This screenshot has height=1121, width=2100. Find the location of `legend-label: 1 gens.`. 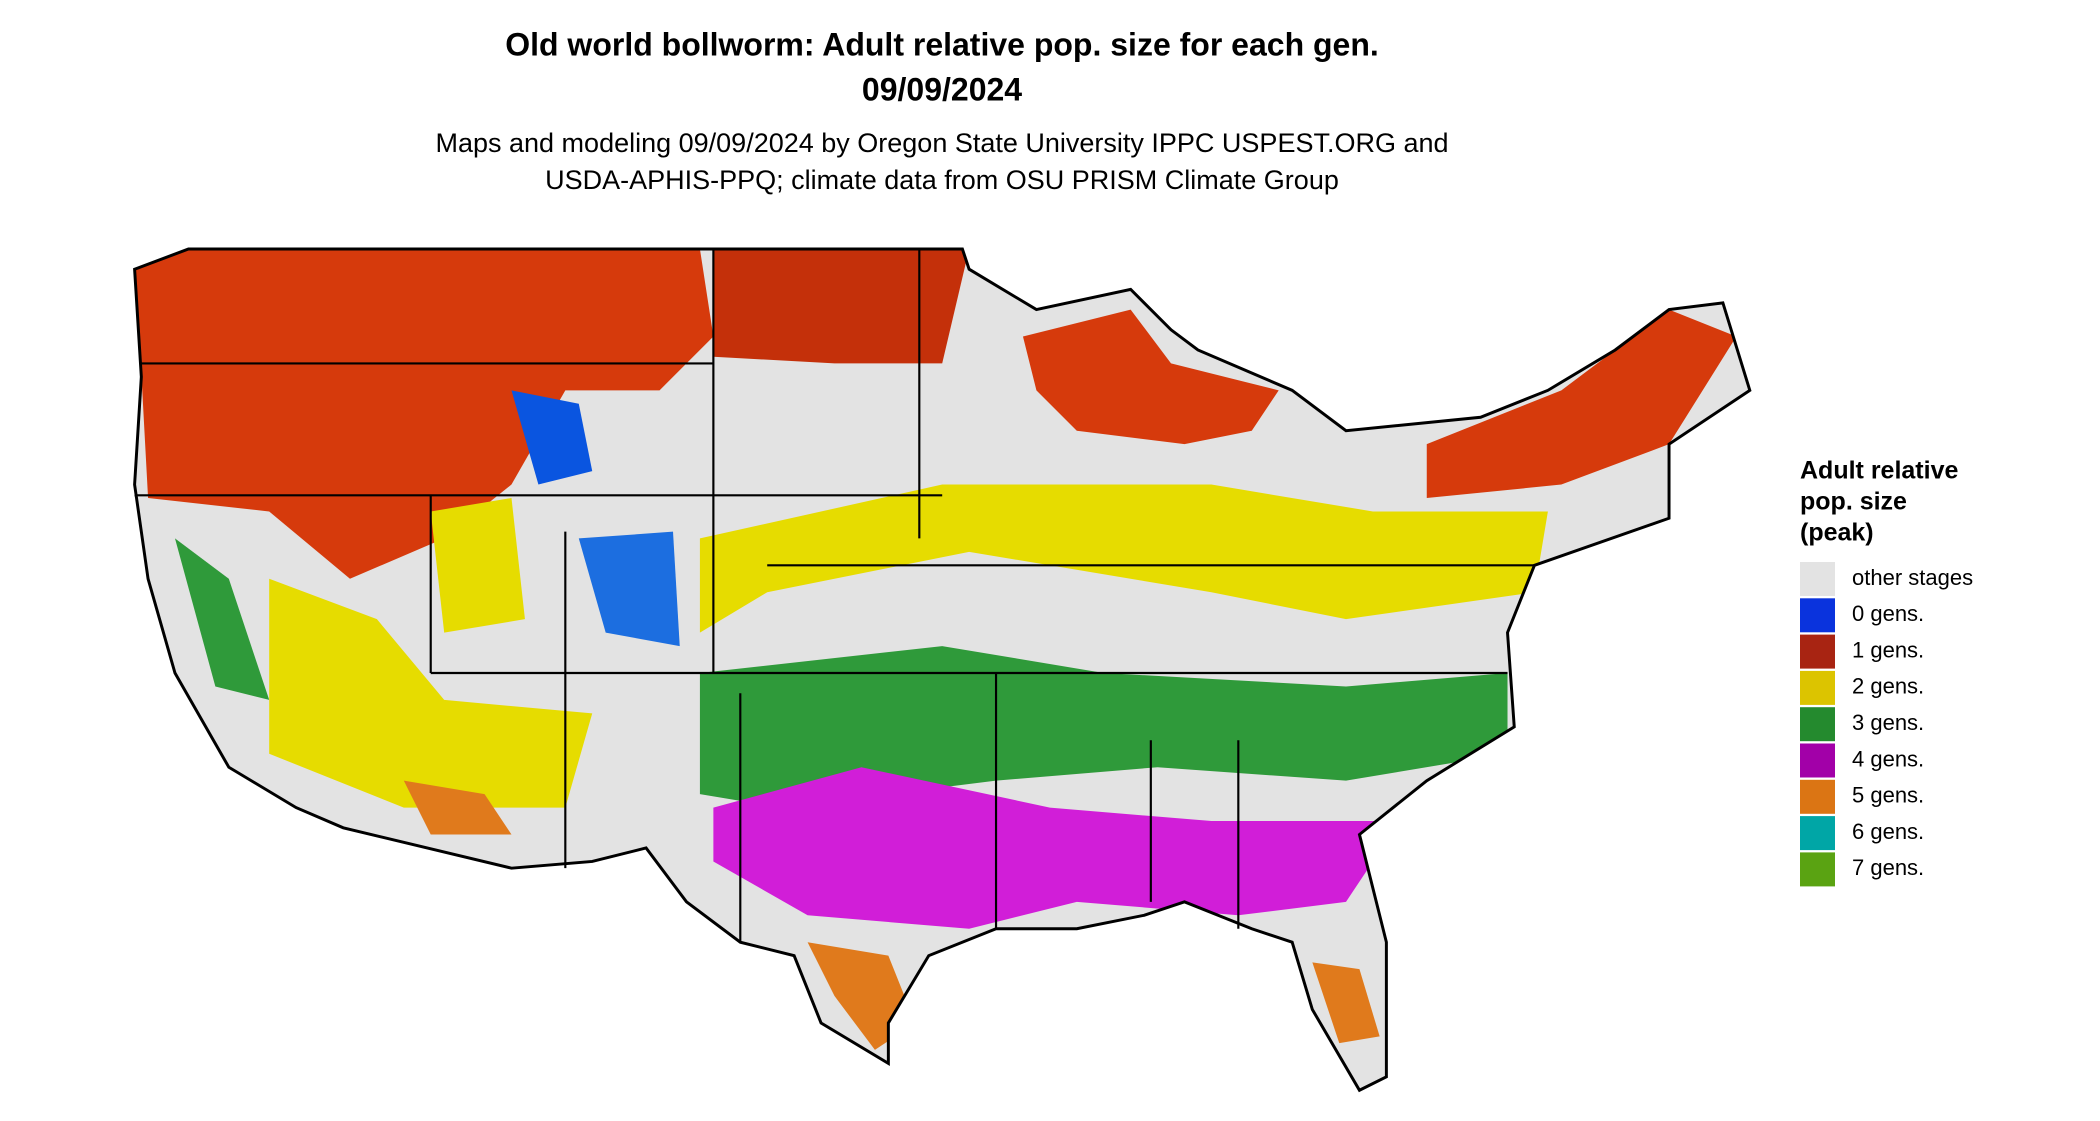

legend-label: 1 gens. is located at coordinates (1888, 649).